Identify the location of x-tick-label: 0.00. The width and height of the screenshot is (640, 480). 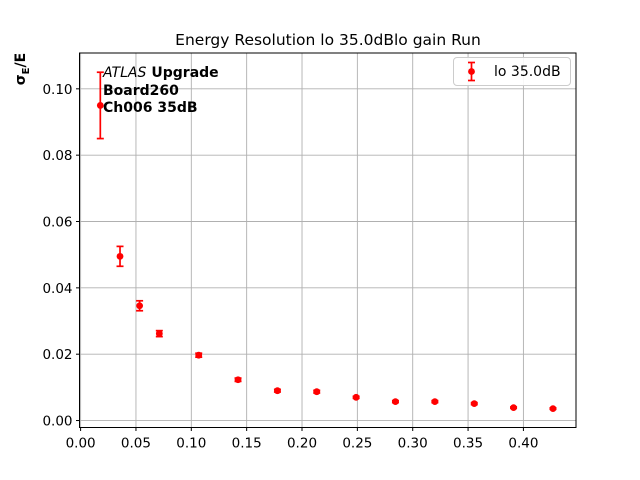
(81, 444).